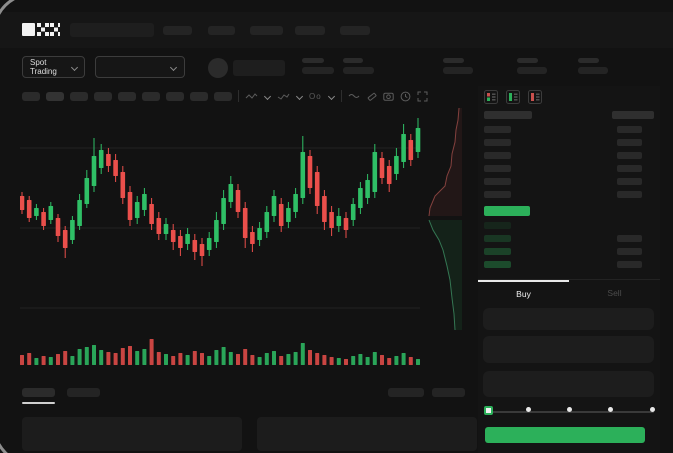 The width and height of the screenshot is (673, 453). I want to click on ruler-icon, so click(371, 96).